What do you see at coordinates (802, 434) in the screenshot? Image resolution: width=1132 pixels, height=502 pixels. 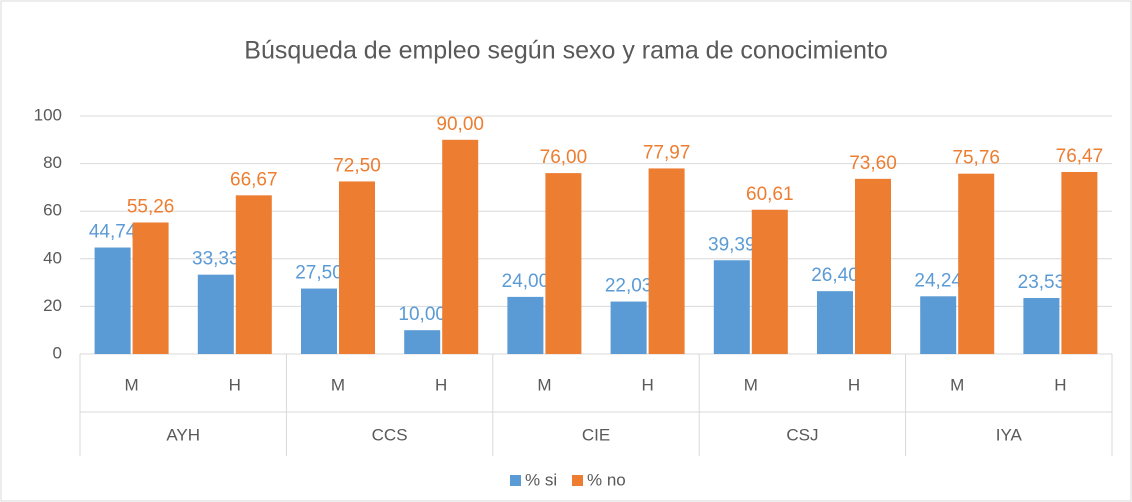 I see `group-label: CSJ` at bounding box center [802, 434].